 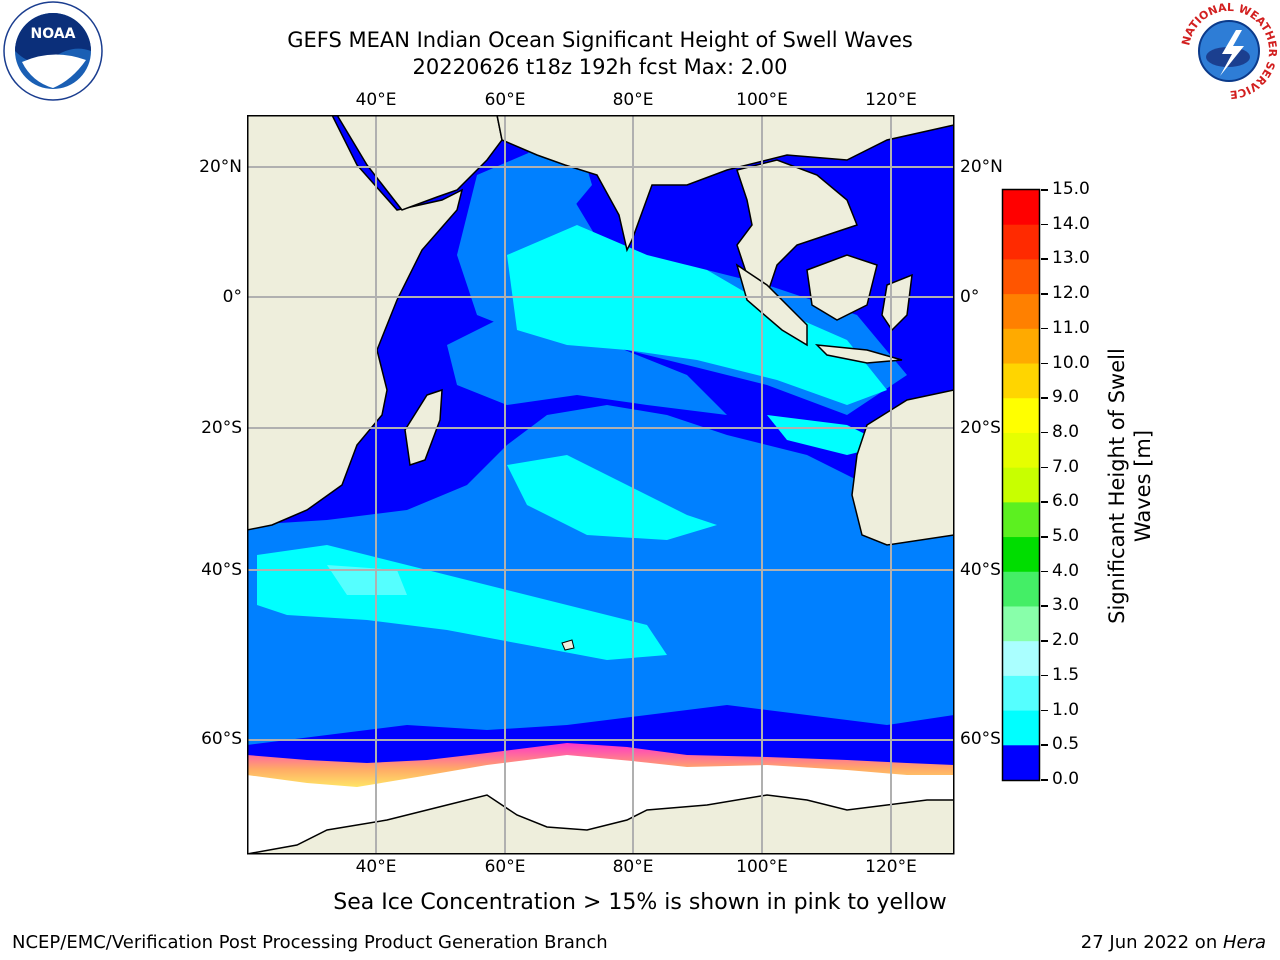 What do you see at coordinates (797, 228) in the screenshot?
I see `southeast-asia-land` at bounding box center [797, 228].